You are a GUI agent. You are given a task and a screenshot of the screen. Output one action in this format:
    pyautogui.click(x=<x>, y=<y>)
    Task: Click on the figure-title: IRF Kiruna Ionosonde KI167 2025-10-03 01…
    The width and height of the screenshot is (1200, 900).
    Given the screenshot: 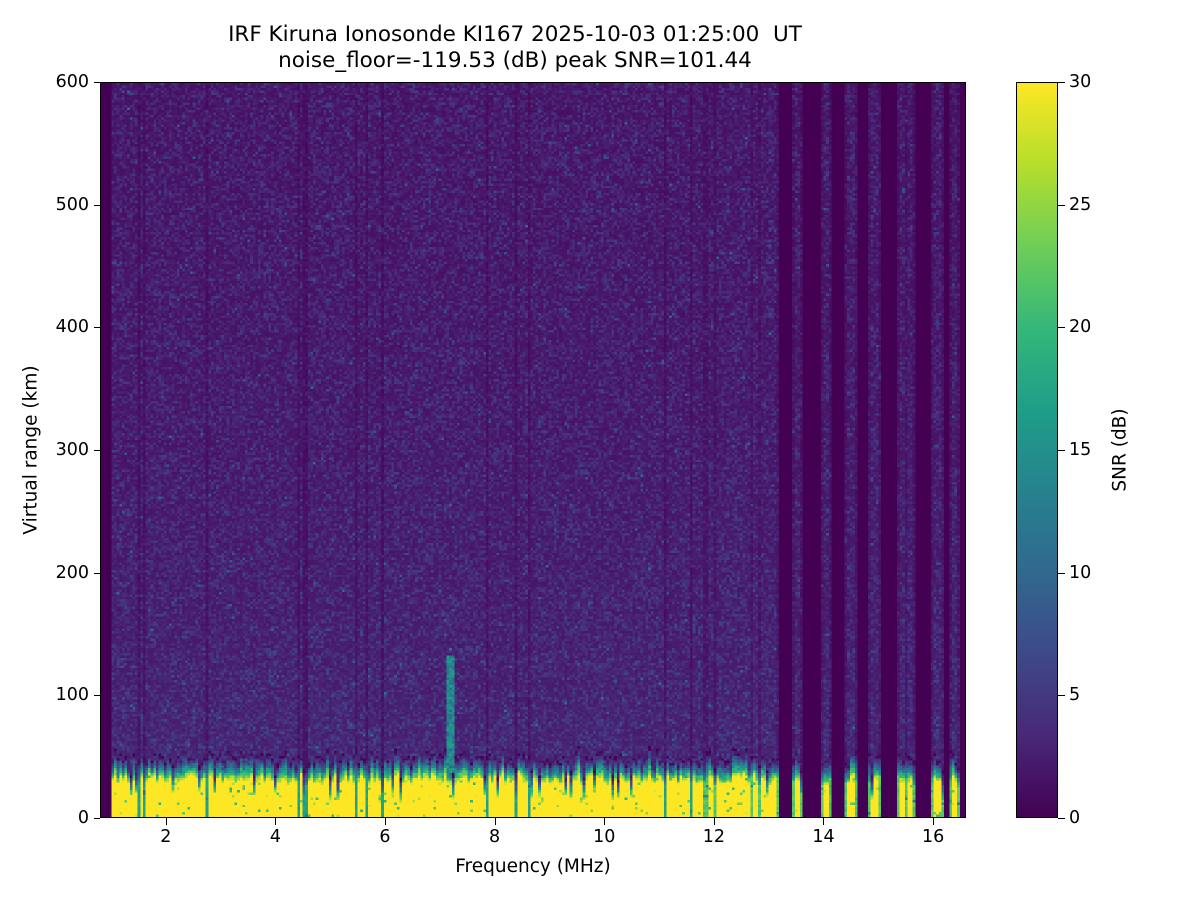 What is the action you would take?
    pyautogui.click(x=515, y=48)
    